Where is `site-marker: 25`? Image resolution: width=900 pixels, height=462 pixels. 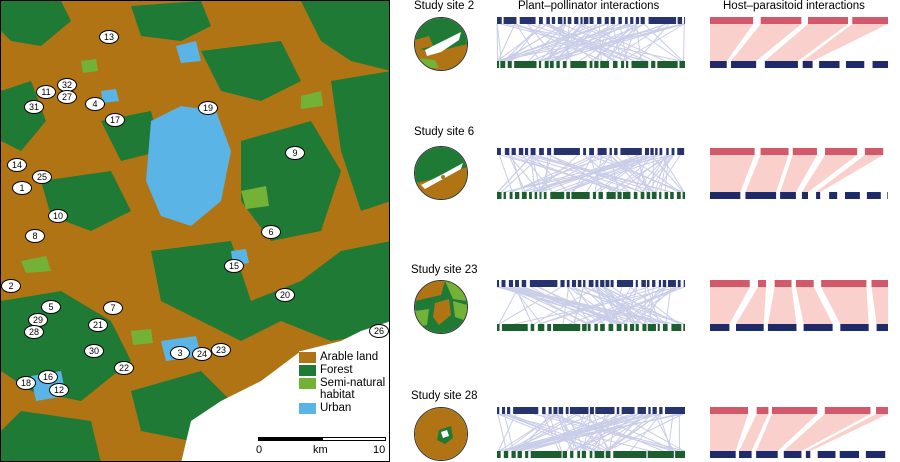 site-marker: 25 is located at coordinates (42, 177).